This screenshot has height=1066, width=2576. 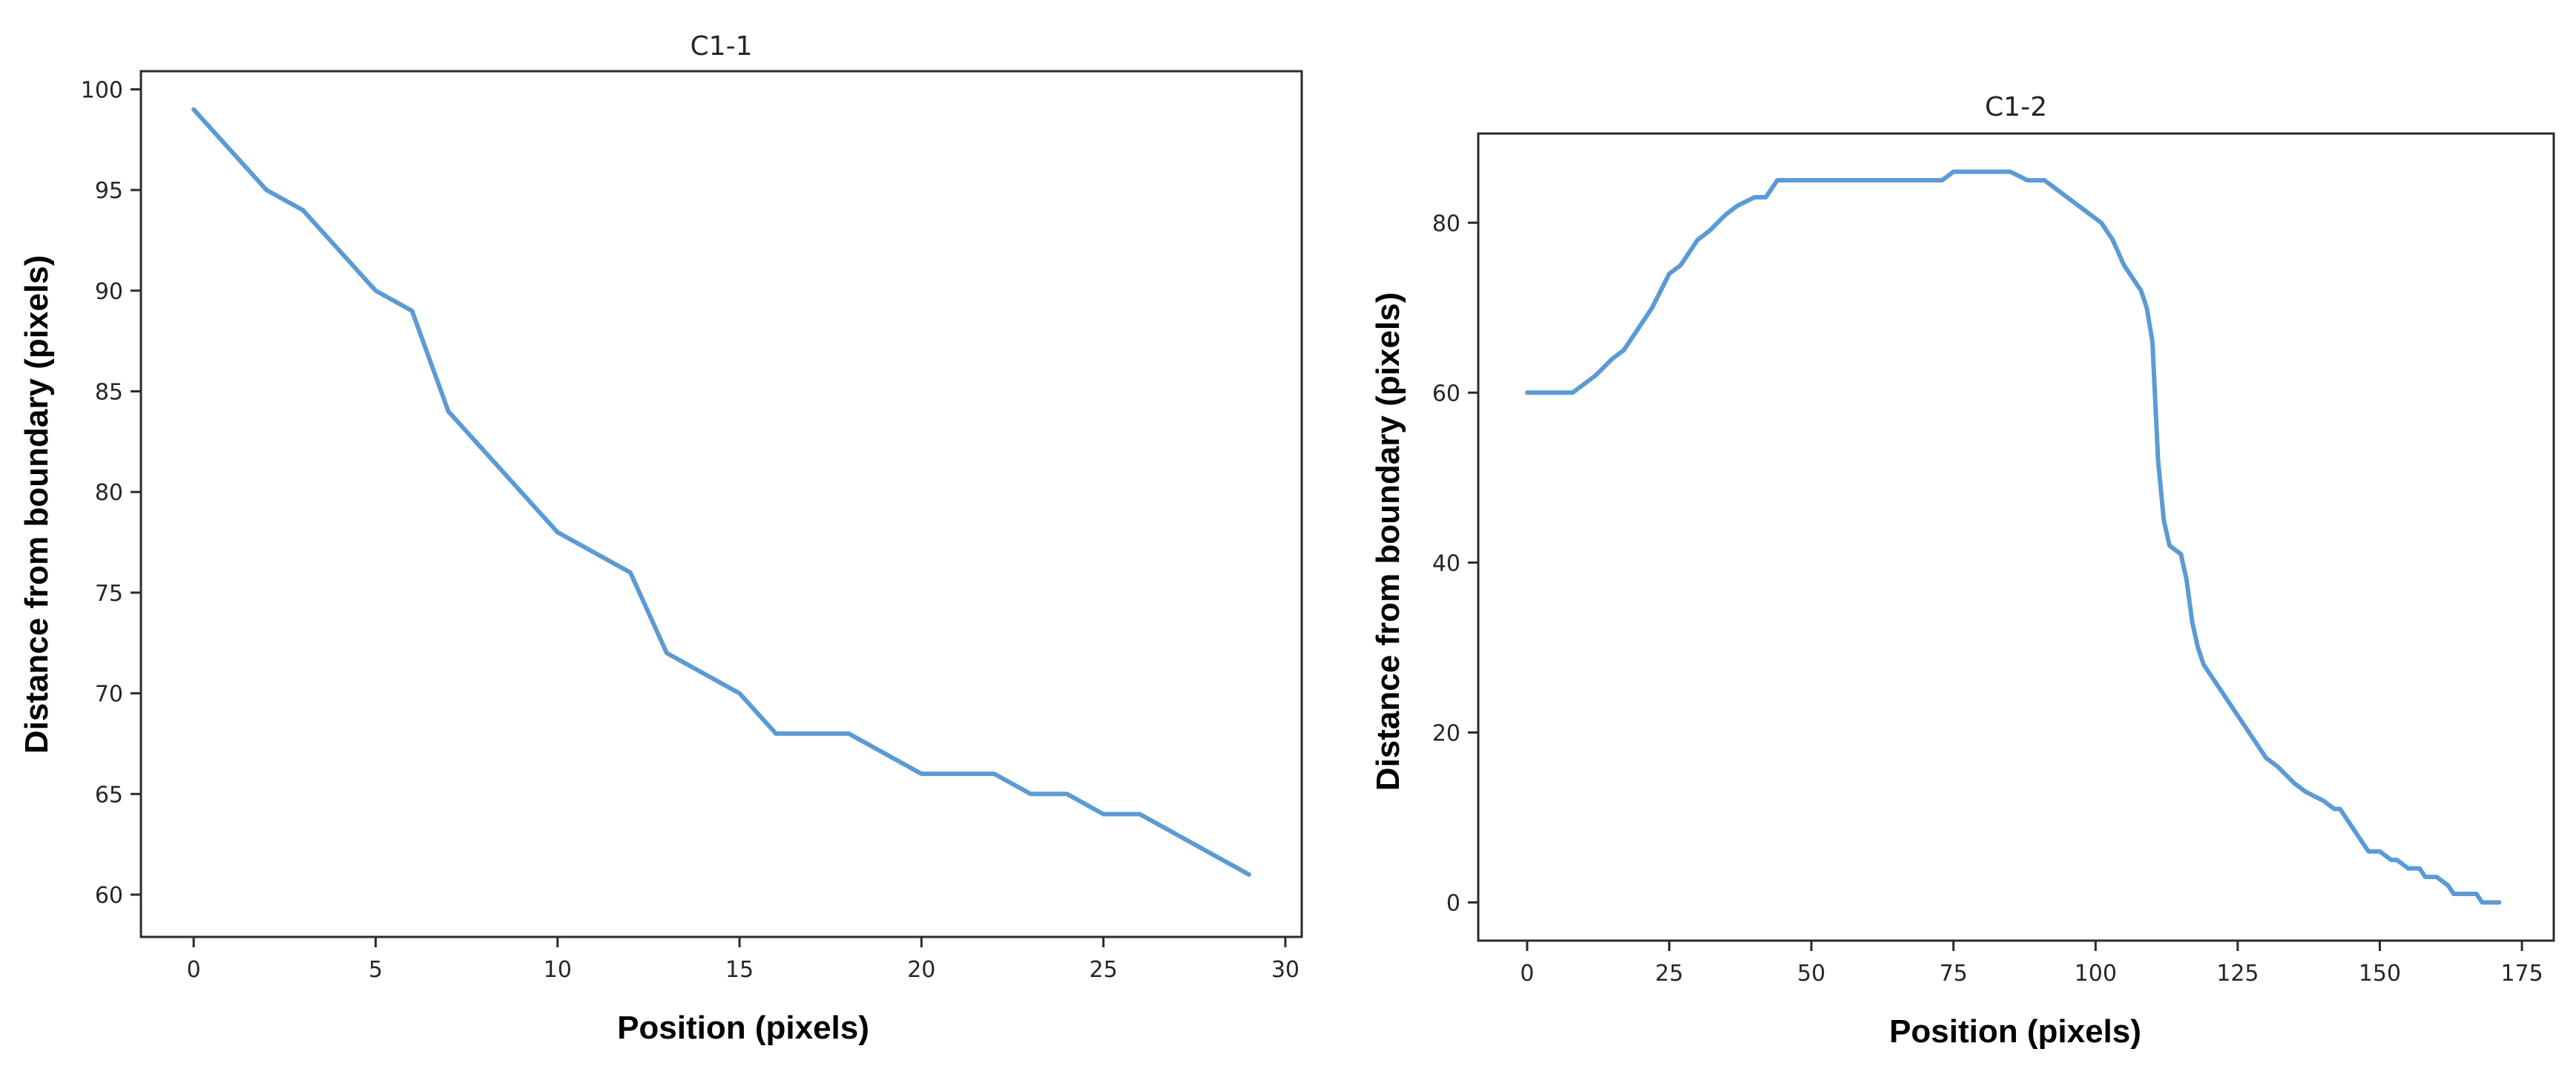 I want to click on x-tick-label: 175, so click(x=2521, y=974).